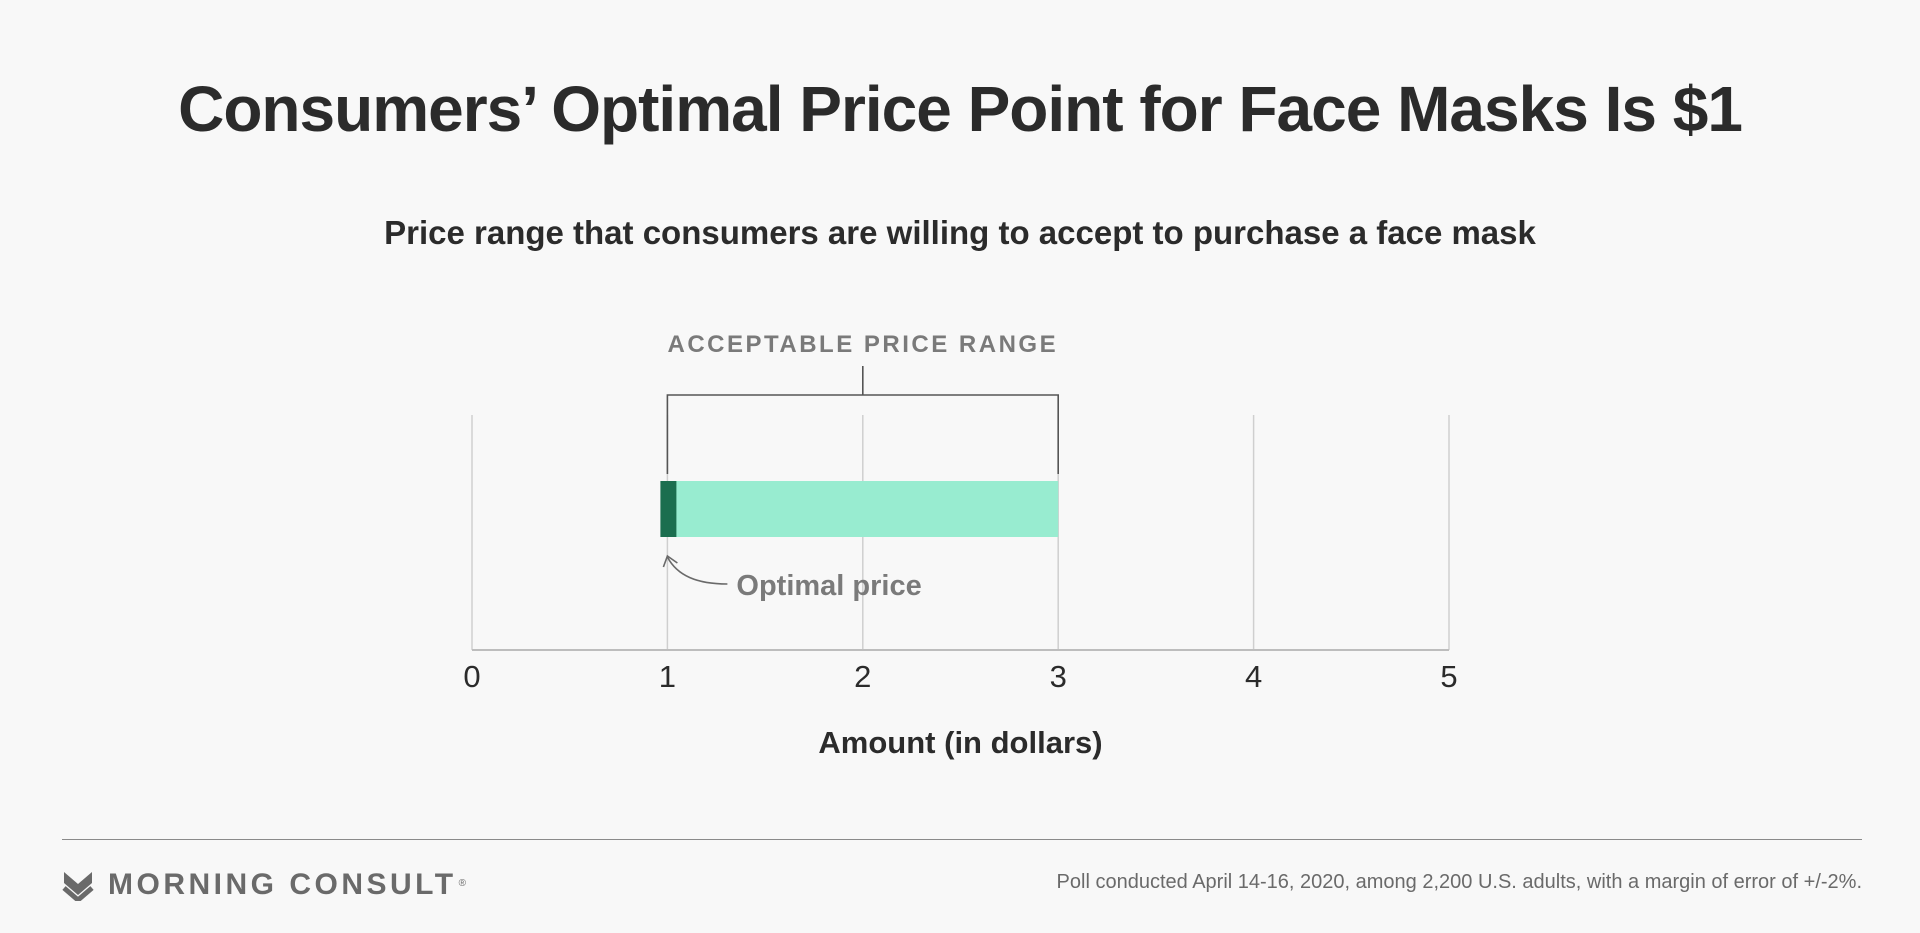  I want to click on morning-consult-logo-icon, so click(78, 886).